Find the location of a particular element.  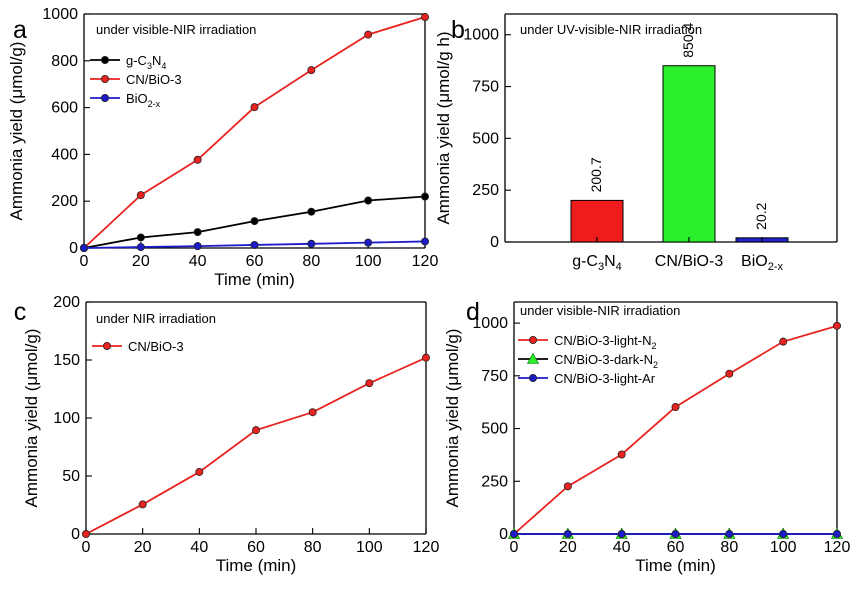

x-tick-label: 120 is located at coordinates (426, 547).